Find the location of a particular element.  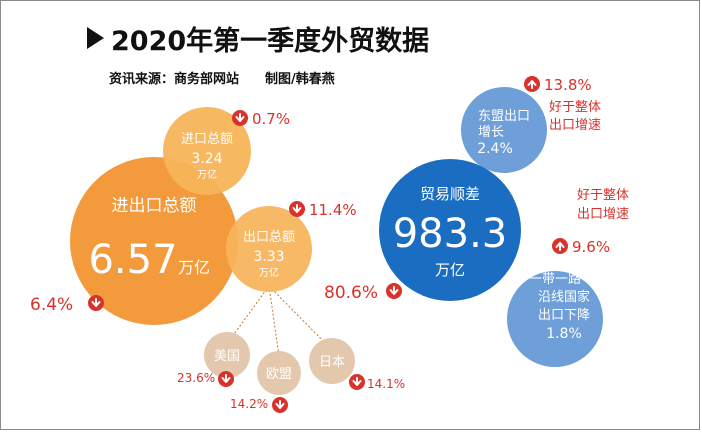

asean-change-arrow-icon is located at coordinates (532, 84).